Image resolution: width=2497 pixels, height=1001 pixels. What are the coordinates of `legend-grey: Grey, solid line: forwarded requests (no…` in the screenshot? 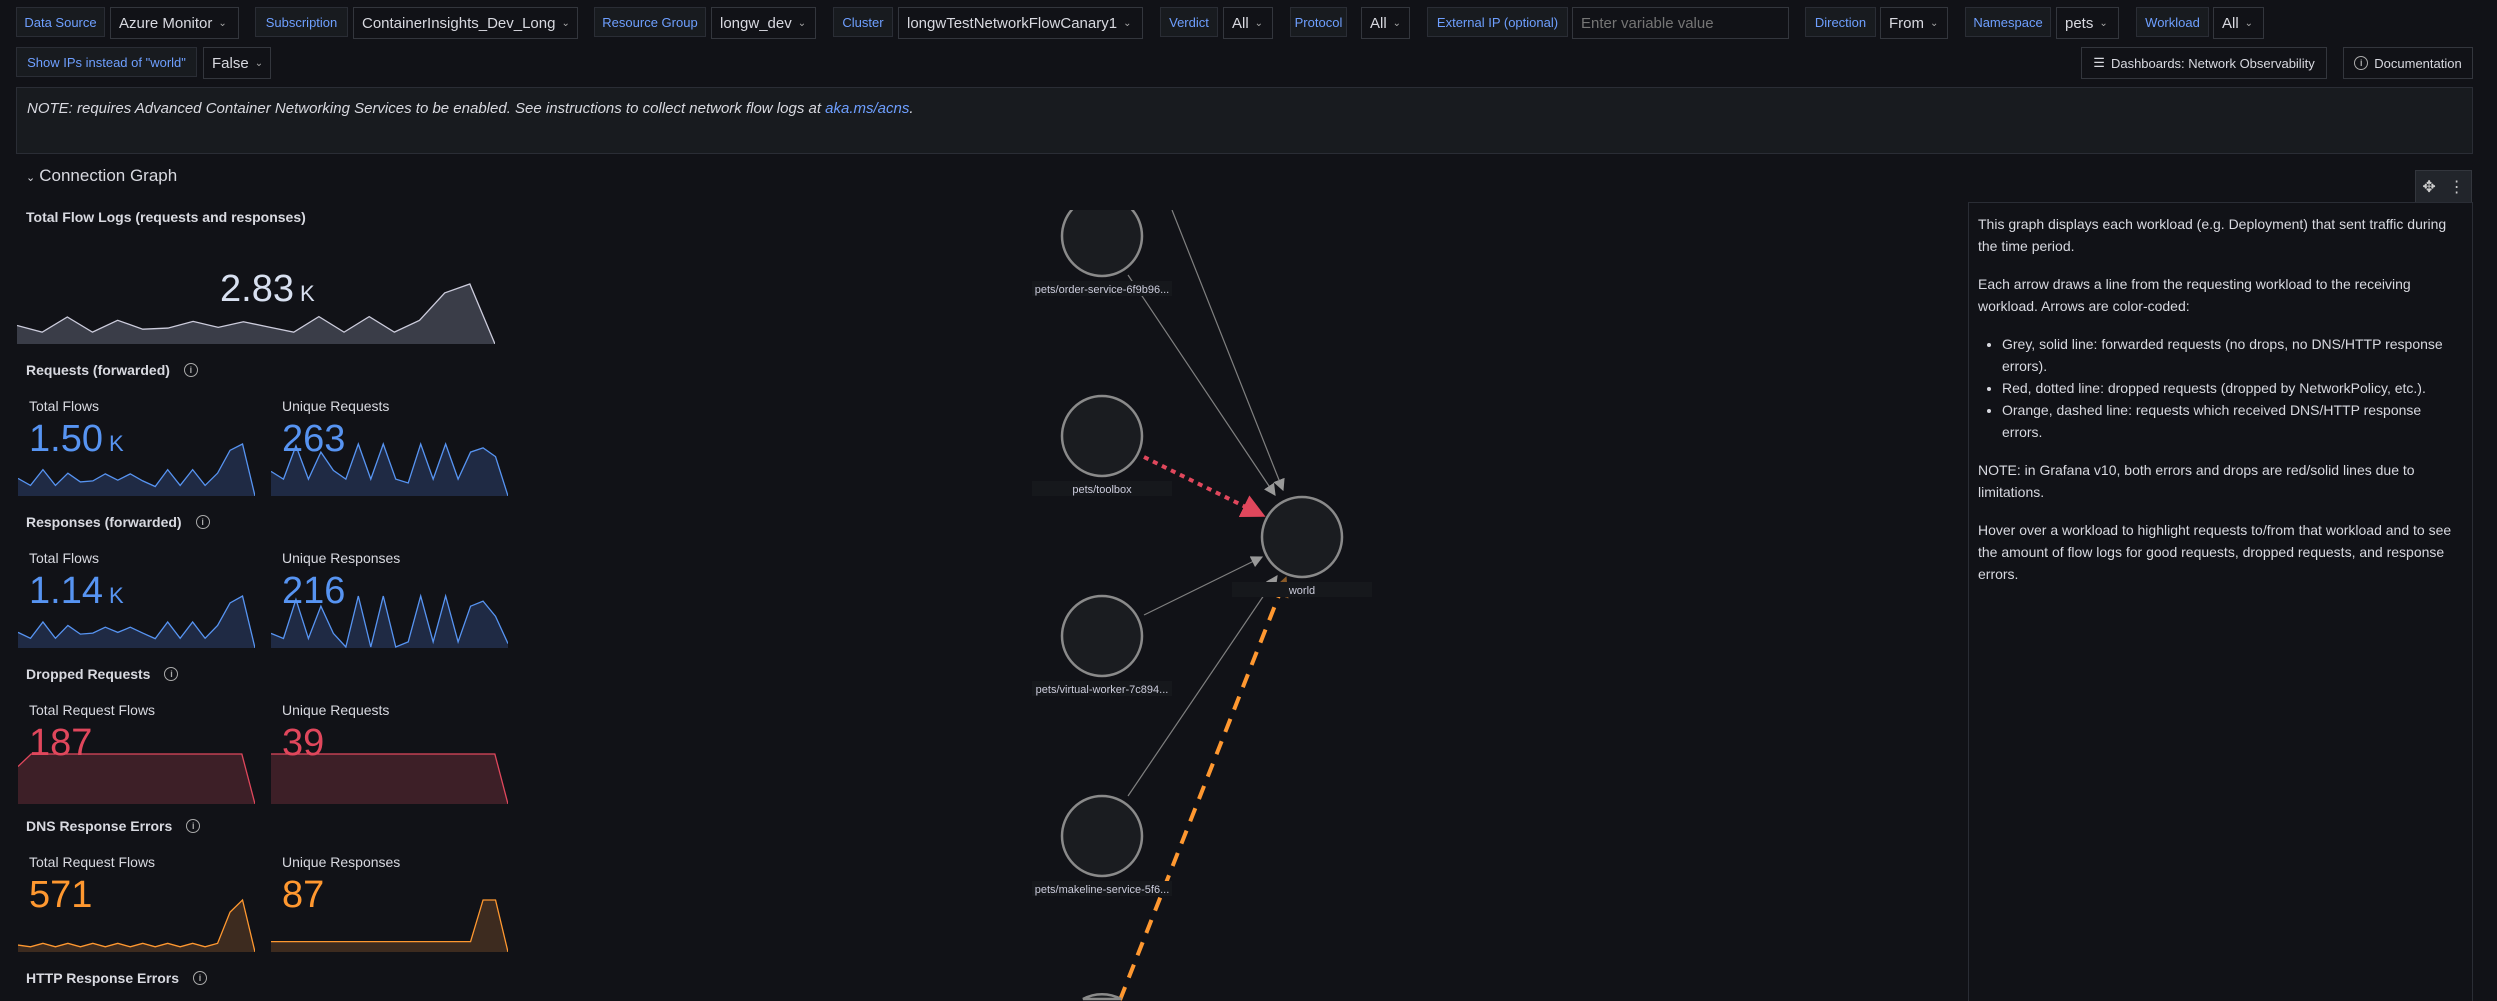 It's located at (2232, 355).